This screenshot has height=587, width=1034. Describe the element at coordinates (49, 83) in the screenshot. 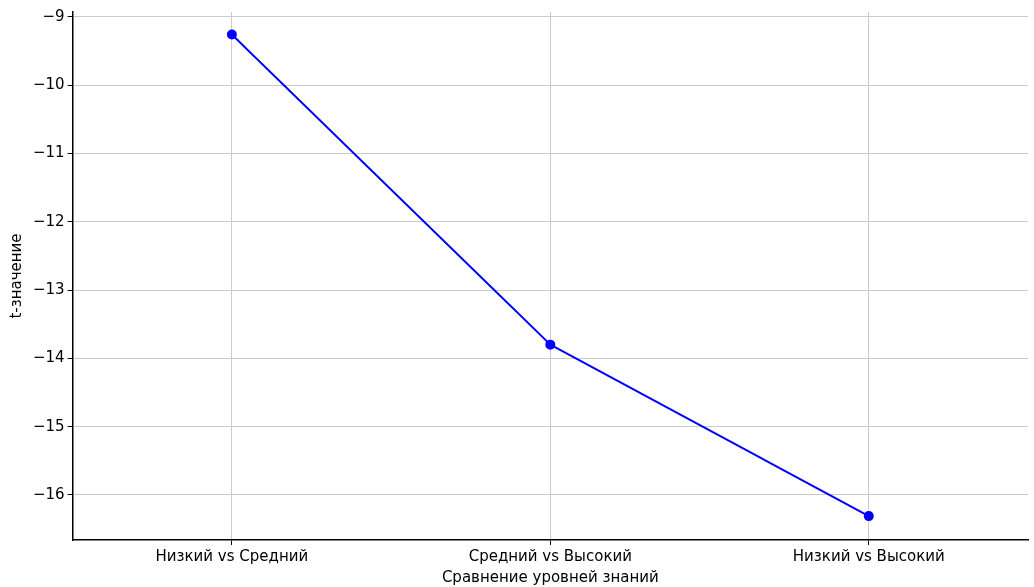

I see `y-tick-label: −10` at that location.